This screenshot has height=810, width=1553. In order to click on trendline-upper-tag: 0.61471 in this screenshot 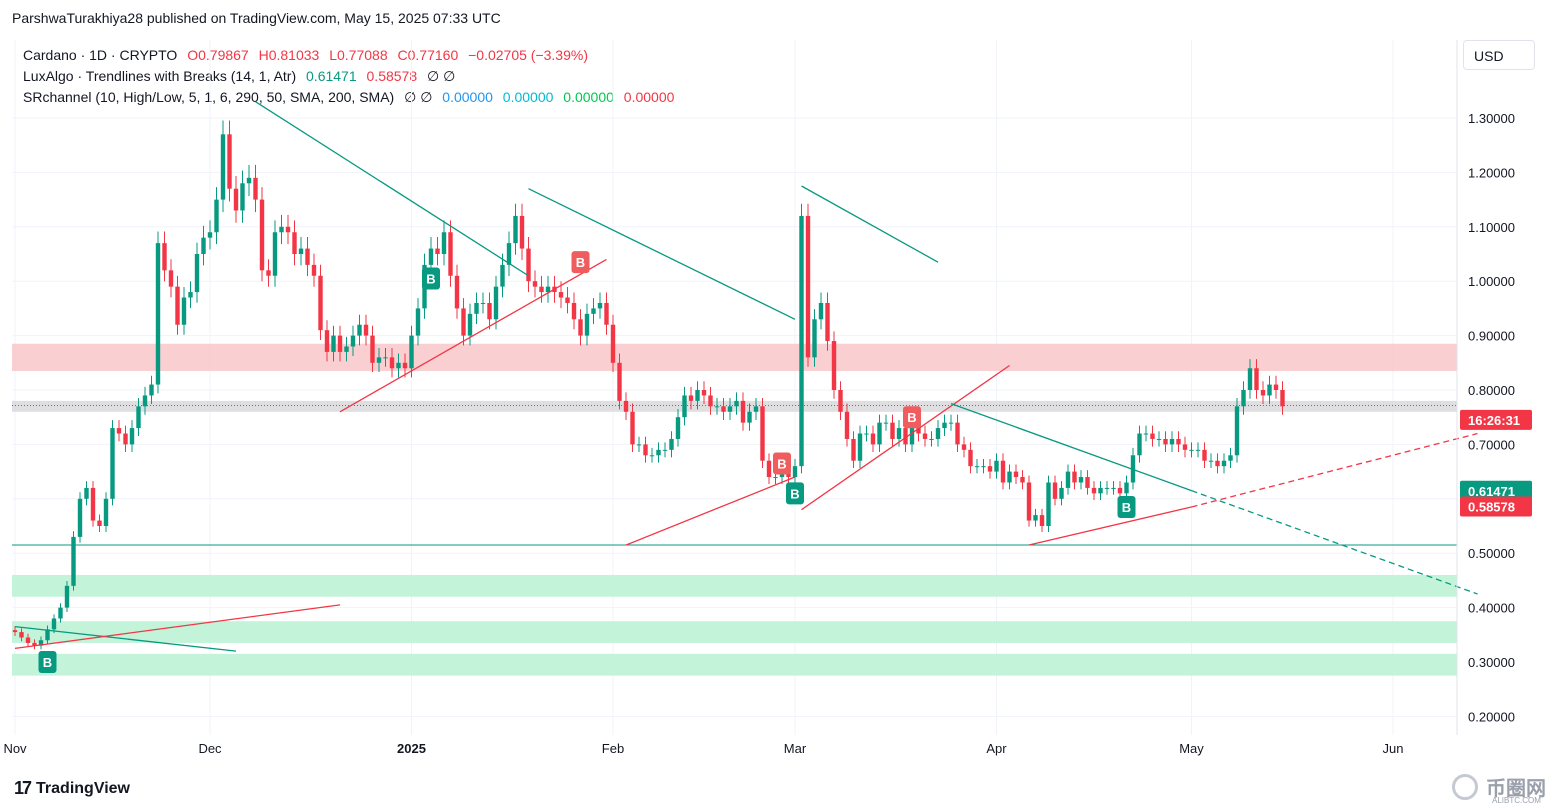, I will do `click(1496, 490)`.